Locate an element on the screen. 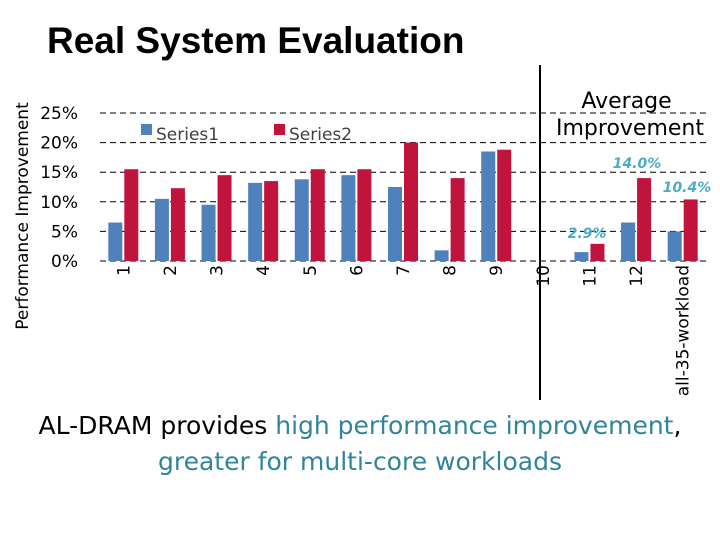 The image size is (720, 540). annotation-14-0: 14.0% is located at coordinates (637, 164).